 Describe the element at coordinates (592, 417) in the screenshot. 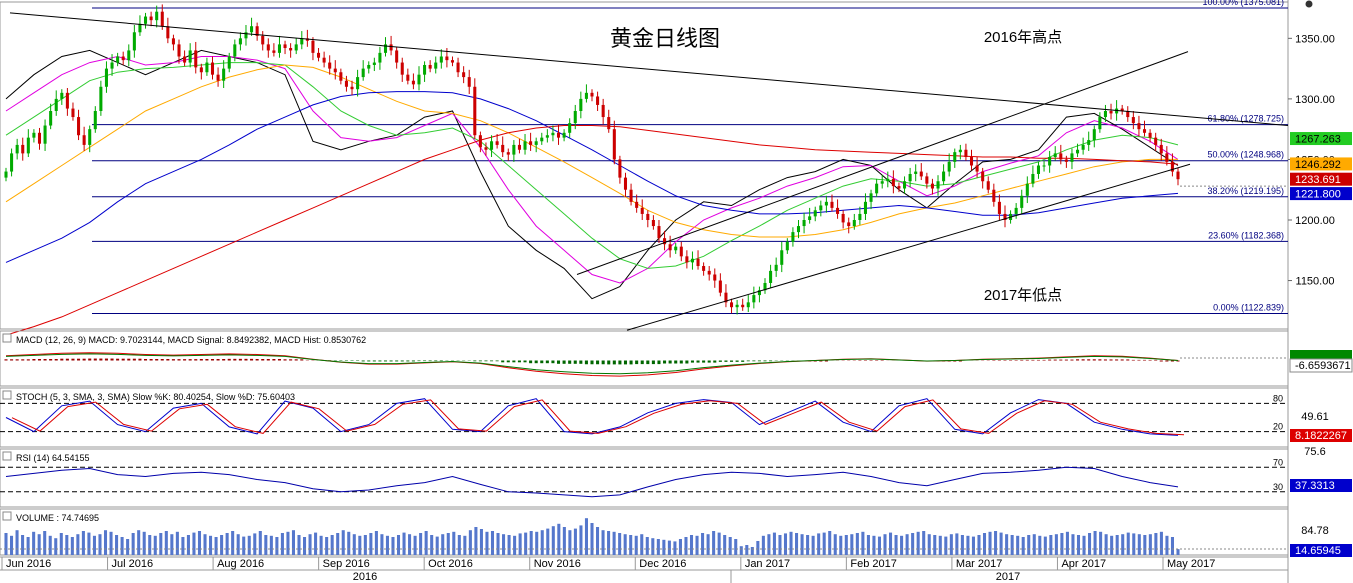

I see `stoch-k-line` at that location.